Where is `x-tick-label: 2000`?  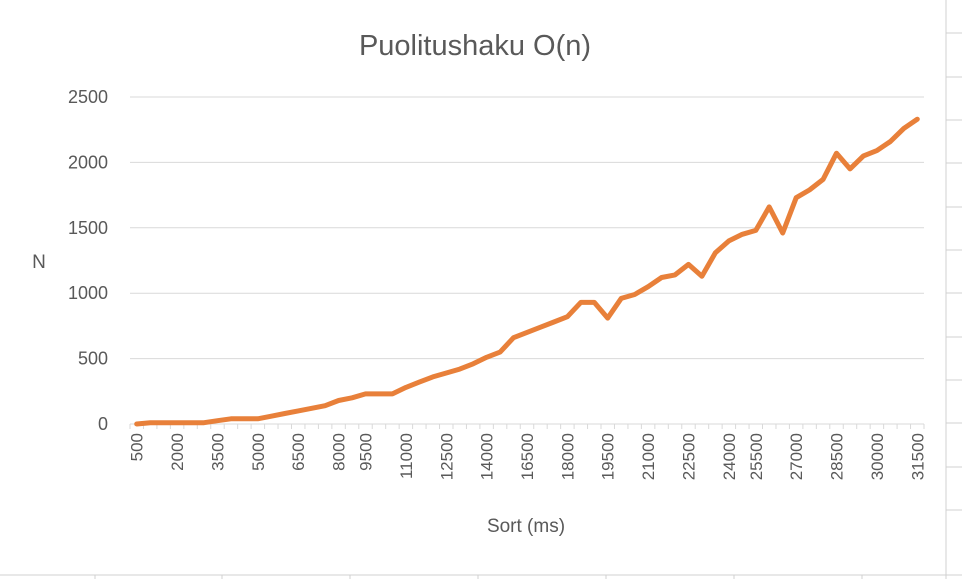
x-tick-label: 2000 is located at coordinates (177, 452).